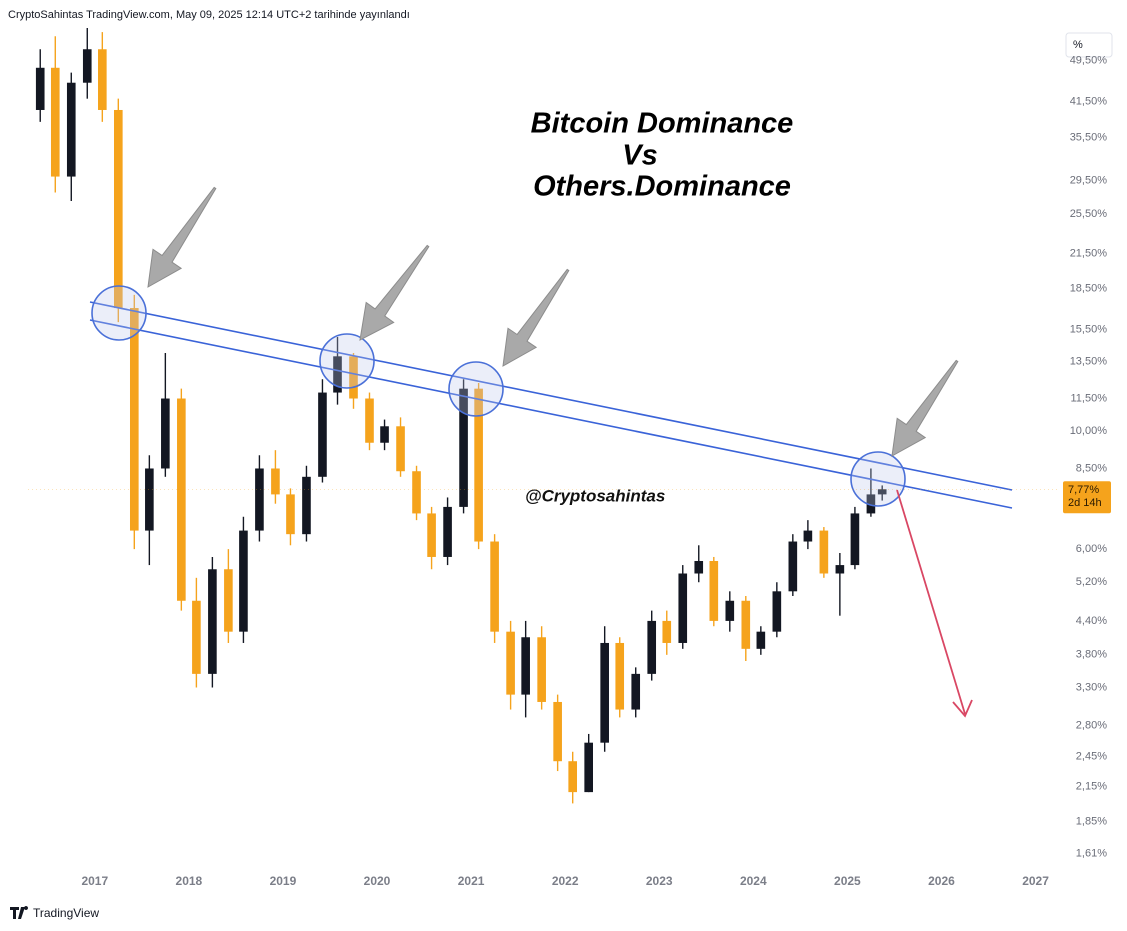 This screenshot has height=931, width=1127. What do you see at coordinates (1035, 881) in the screenshot?
I see `x-tick-label: 2027` at bounding box center [1035, 881].